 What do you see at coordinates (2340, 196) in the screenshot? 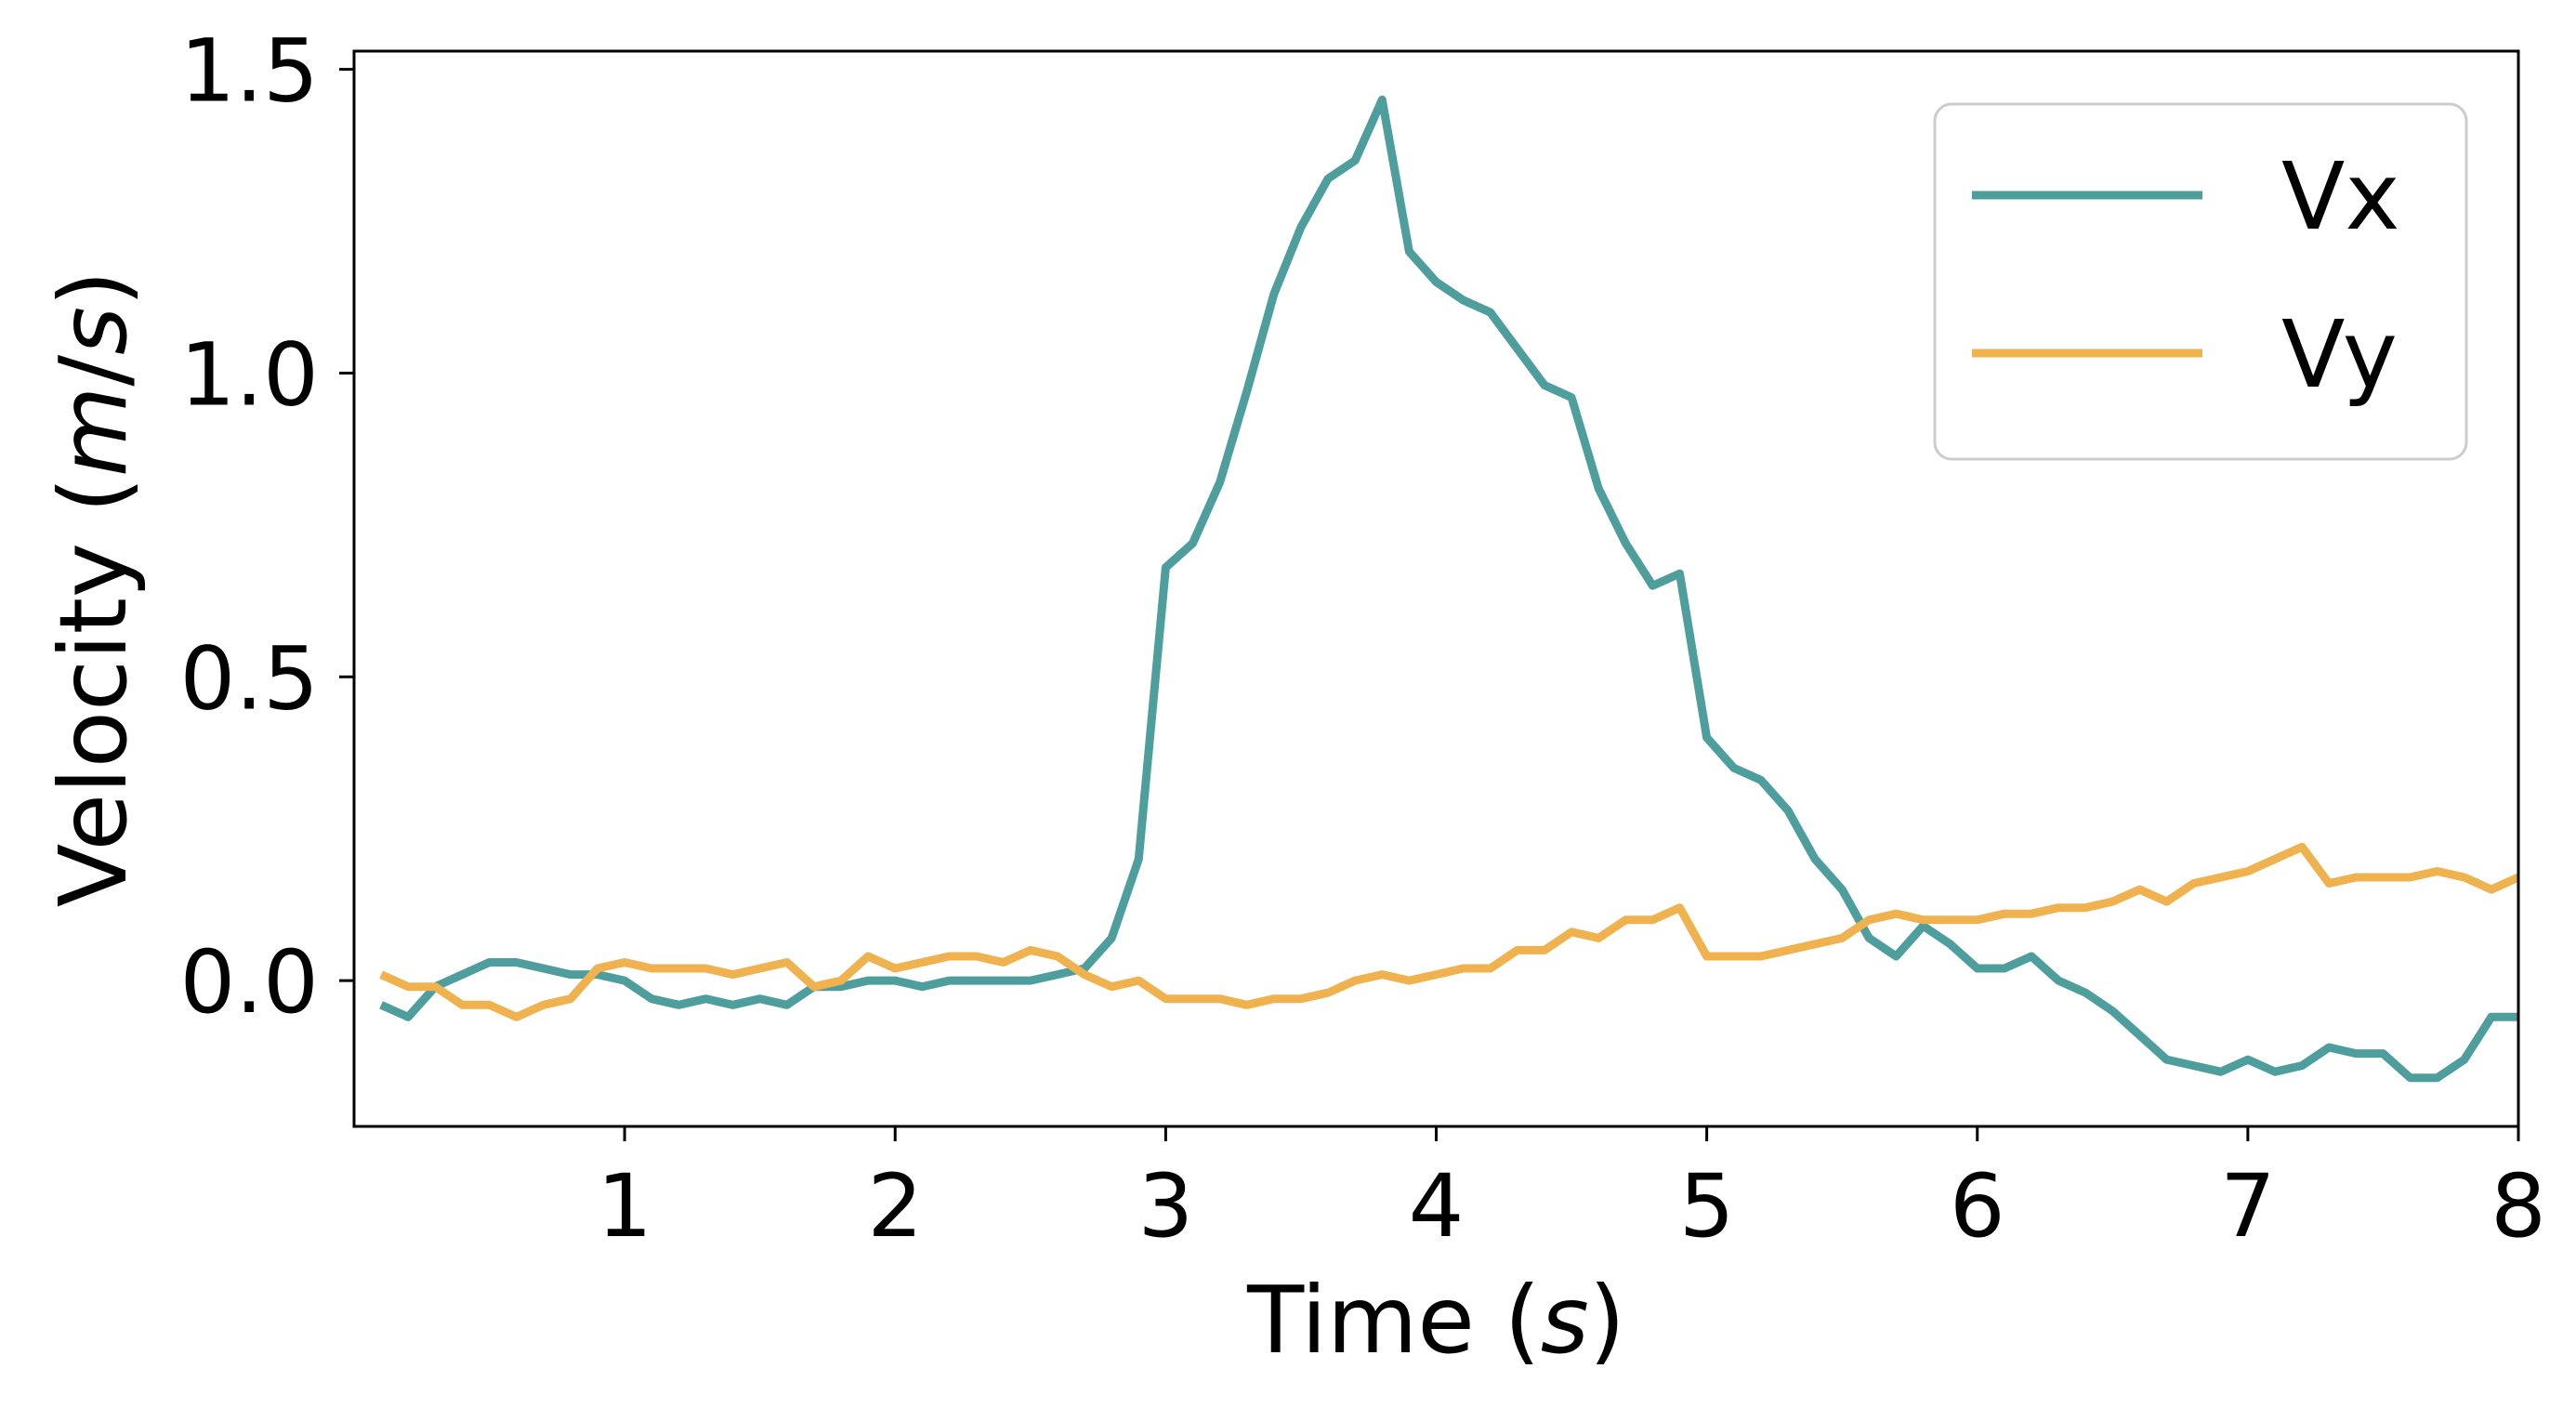
I see `legend-label-vx: Vx` at bounding box center [2340, 196].